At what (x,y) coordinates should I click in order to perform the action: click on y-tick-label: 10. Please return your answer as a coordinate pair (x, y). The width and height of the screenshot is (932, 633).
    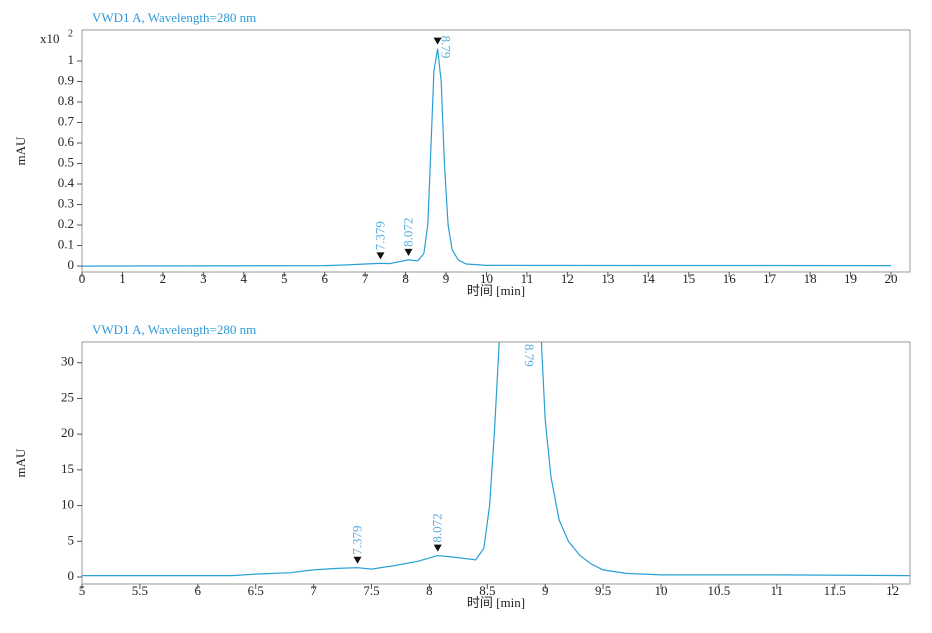
    Looking at the image, I should click on (67, 504).